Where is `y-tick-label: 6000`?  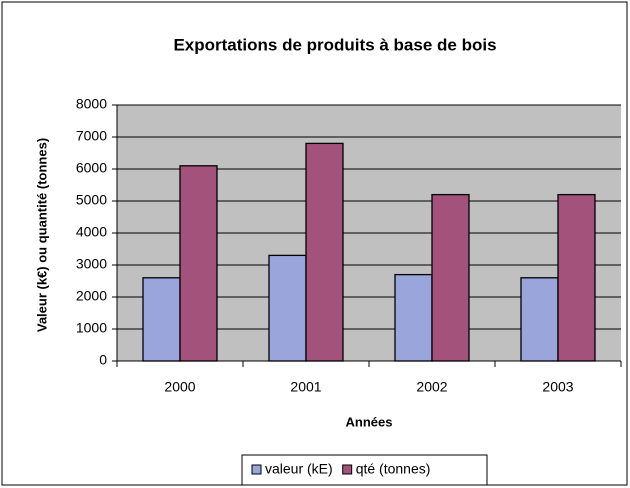
y-tick-label: 6000 is located at coordinates (91, 168).